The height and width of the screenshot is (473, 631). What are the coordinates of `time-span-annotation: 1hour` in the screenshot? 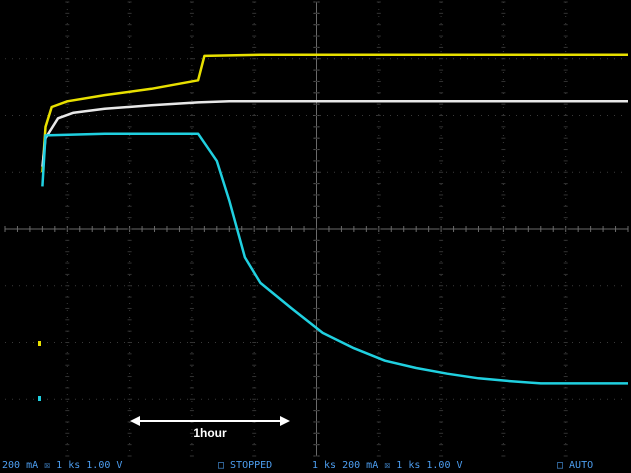 It's located at (210, 428).